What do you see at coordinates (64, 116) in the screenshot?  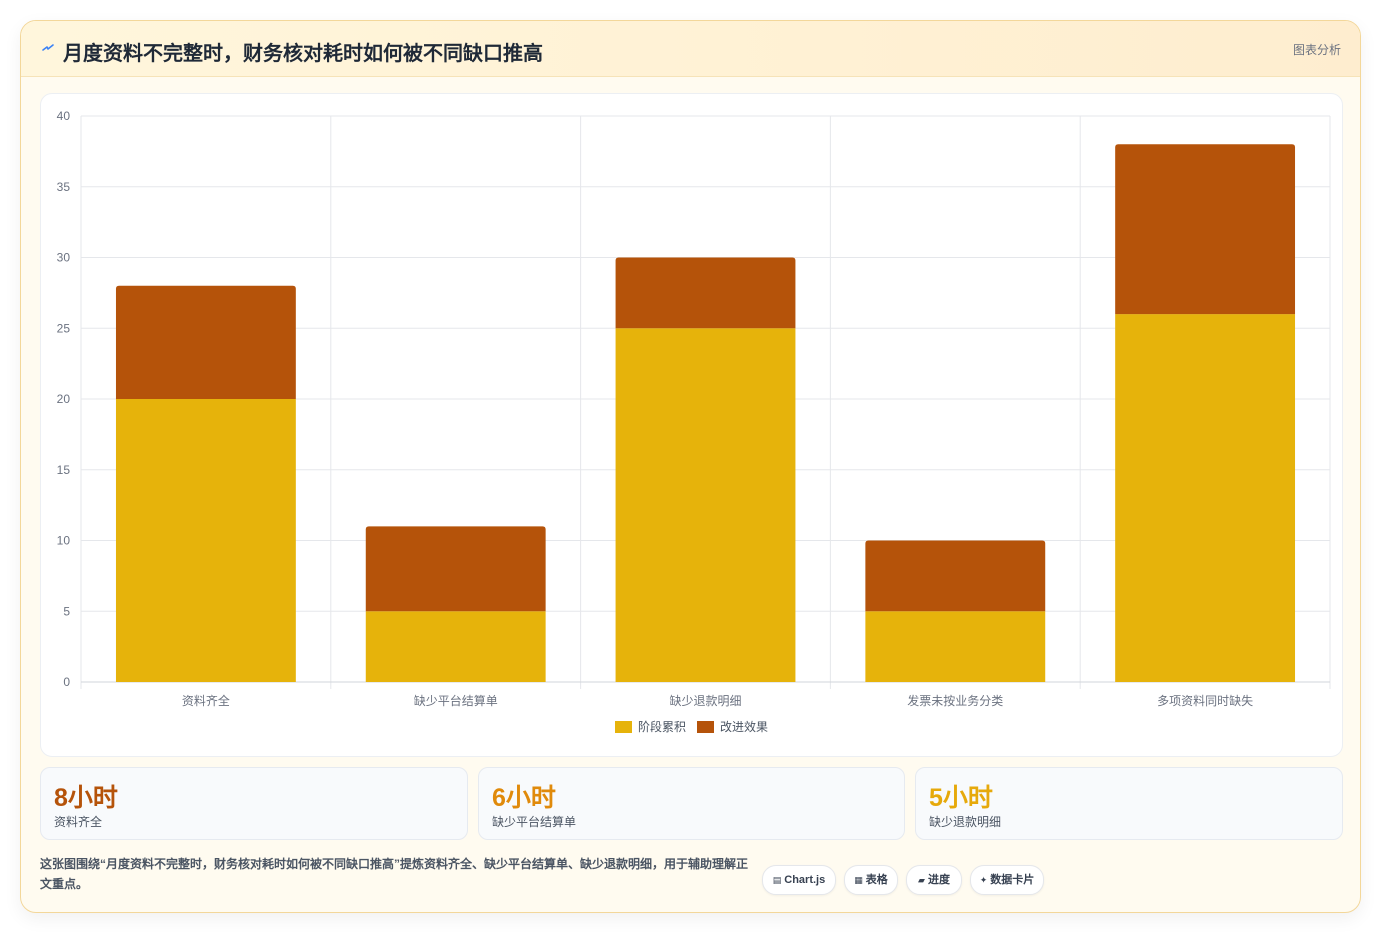 I see `y-tick-label: 40` at bounding box center [64, 116].